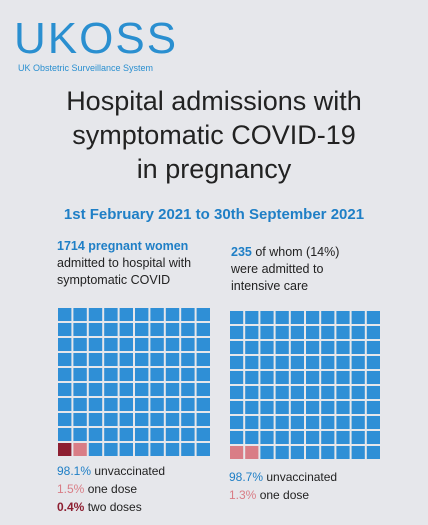 Image resolution: width=428 pixels, height=525 pixels. Describe the element at coordinates (284, 495) in the screenshot. I see `pct-label: one dose` at that location.